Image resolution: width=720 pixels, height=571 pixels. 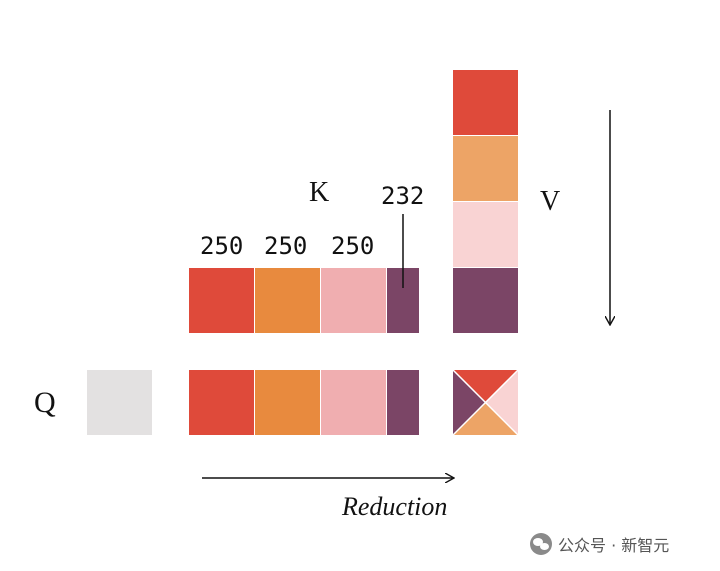 What do you see at coordinates (395, 506) in the screenshot?
I see `reduction-label: Reduction` at bounding box center [395, 506].